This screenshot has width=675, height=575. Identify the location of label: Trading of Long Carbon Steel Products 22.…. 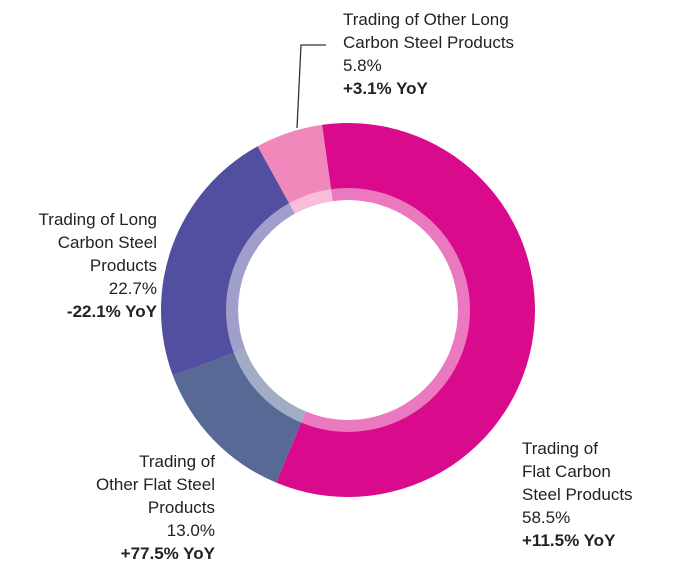
(98, 265).